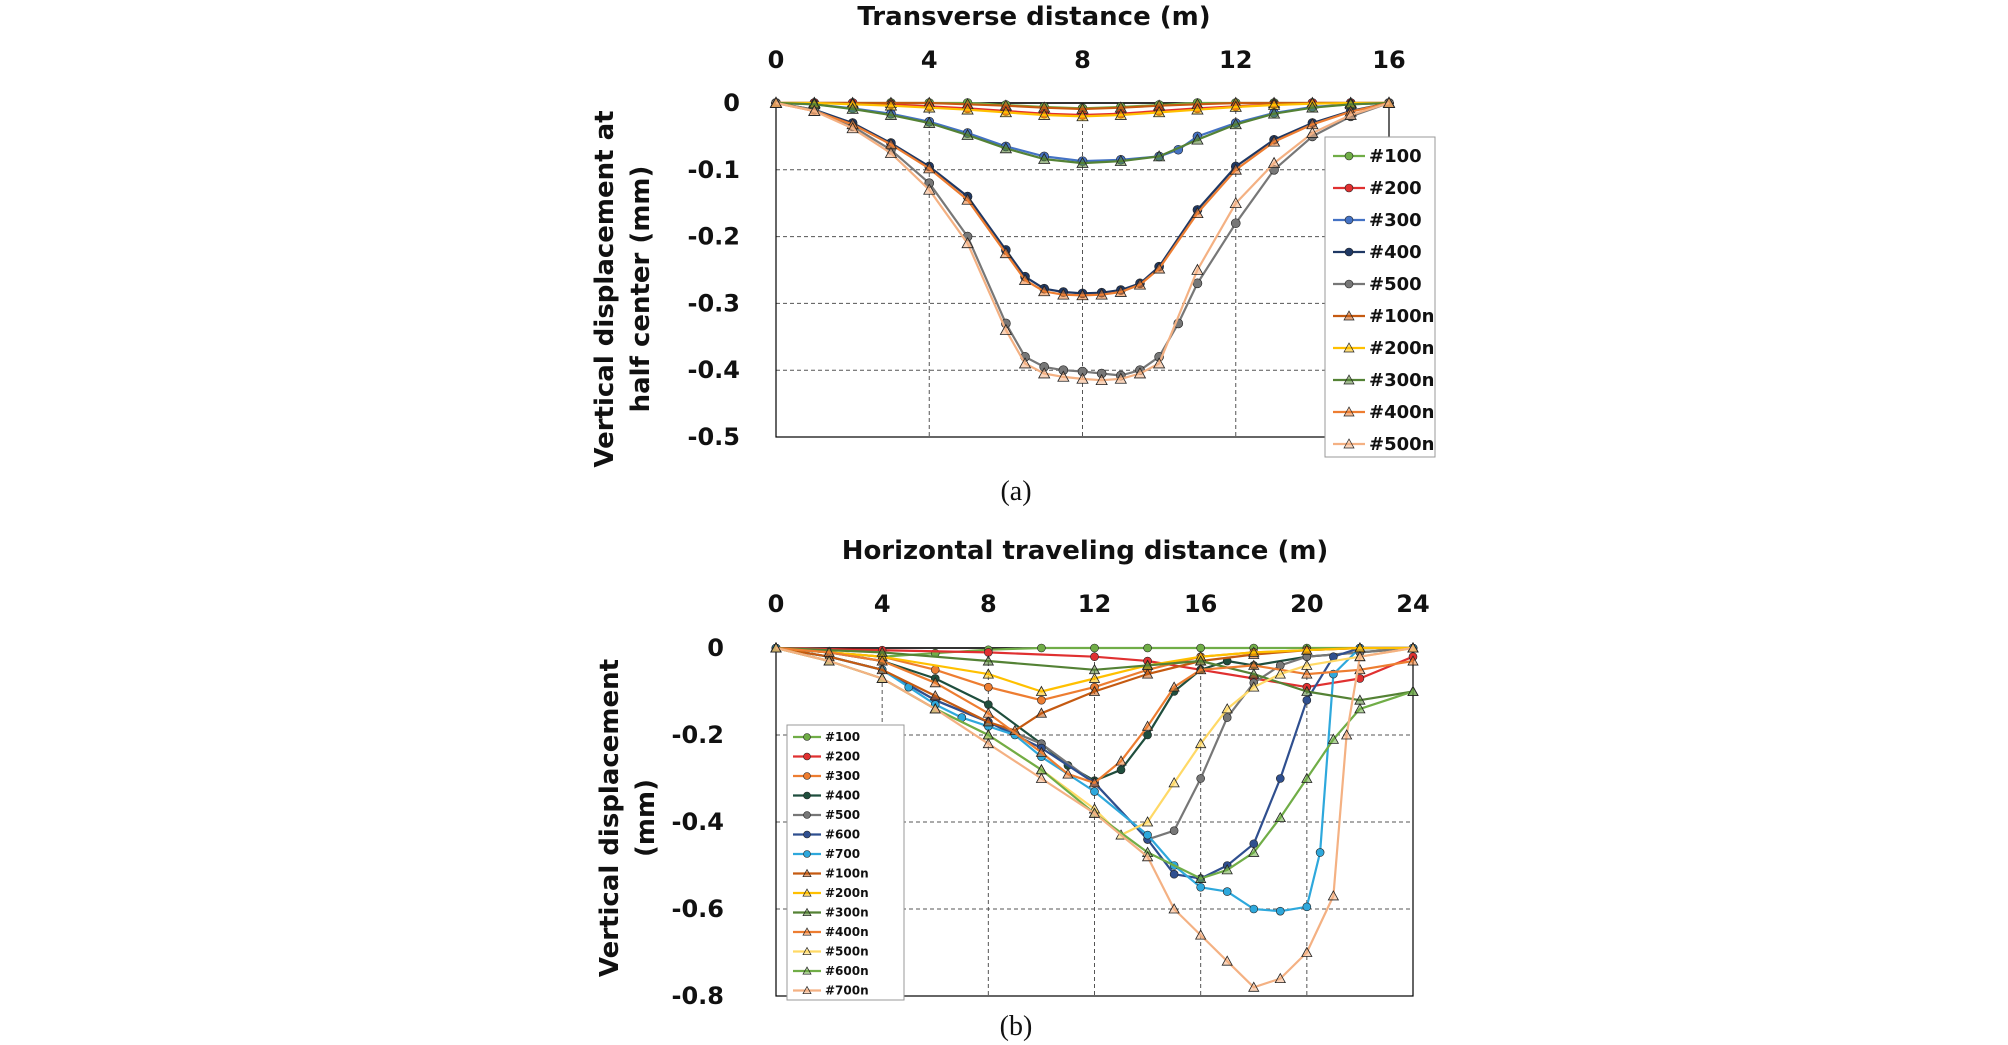 The image size is (2008, 1045). What do you see at coordinates (831, 991) in the screenshot?
I see `legend-item-700n: #700n` at bounding box center [831, 991].